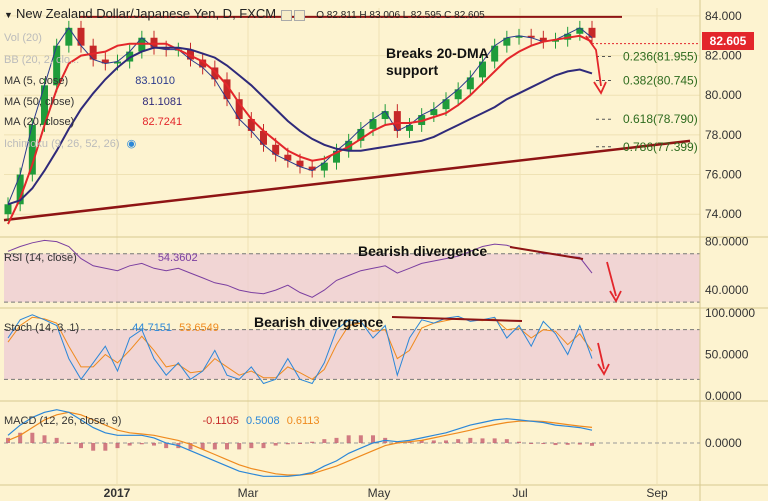 The height and width of the screenshot is (501, 768). What do you see at coordinates (93, 122) in the screenshot?
I see `legend-ma20: MA (20, close) 82.7241` at bounding box center [93, 122].